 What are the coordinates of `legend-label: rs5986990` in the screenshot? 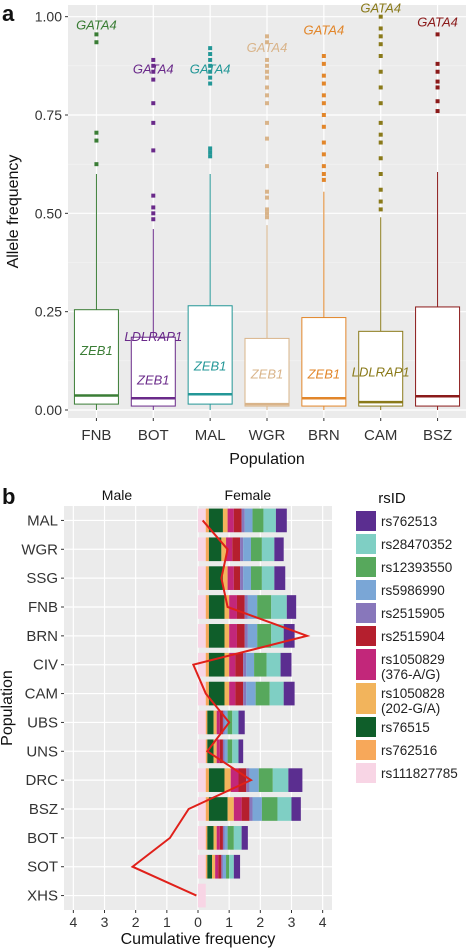 It's located at (413, 590).